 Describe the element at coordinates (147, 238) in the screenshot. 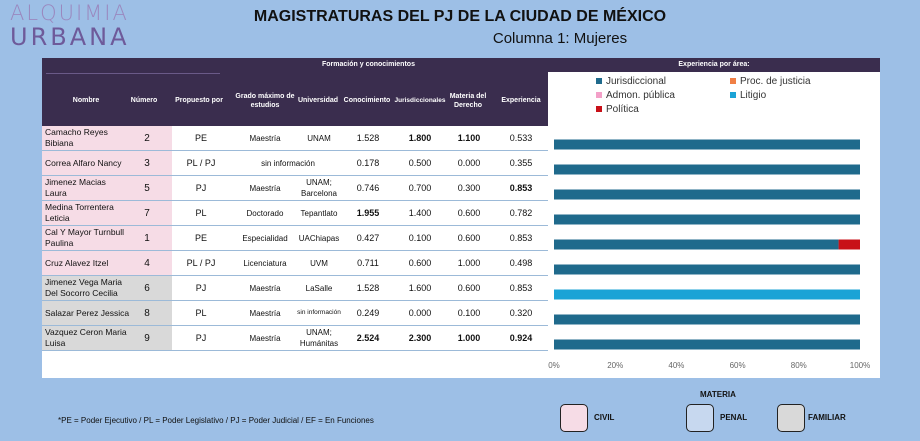

I see `cell-numero: 1` at that location.